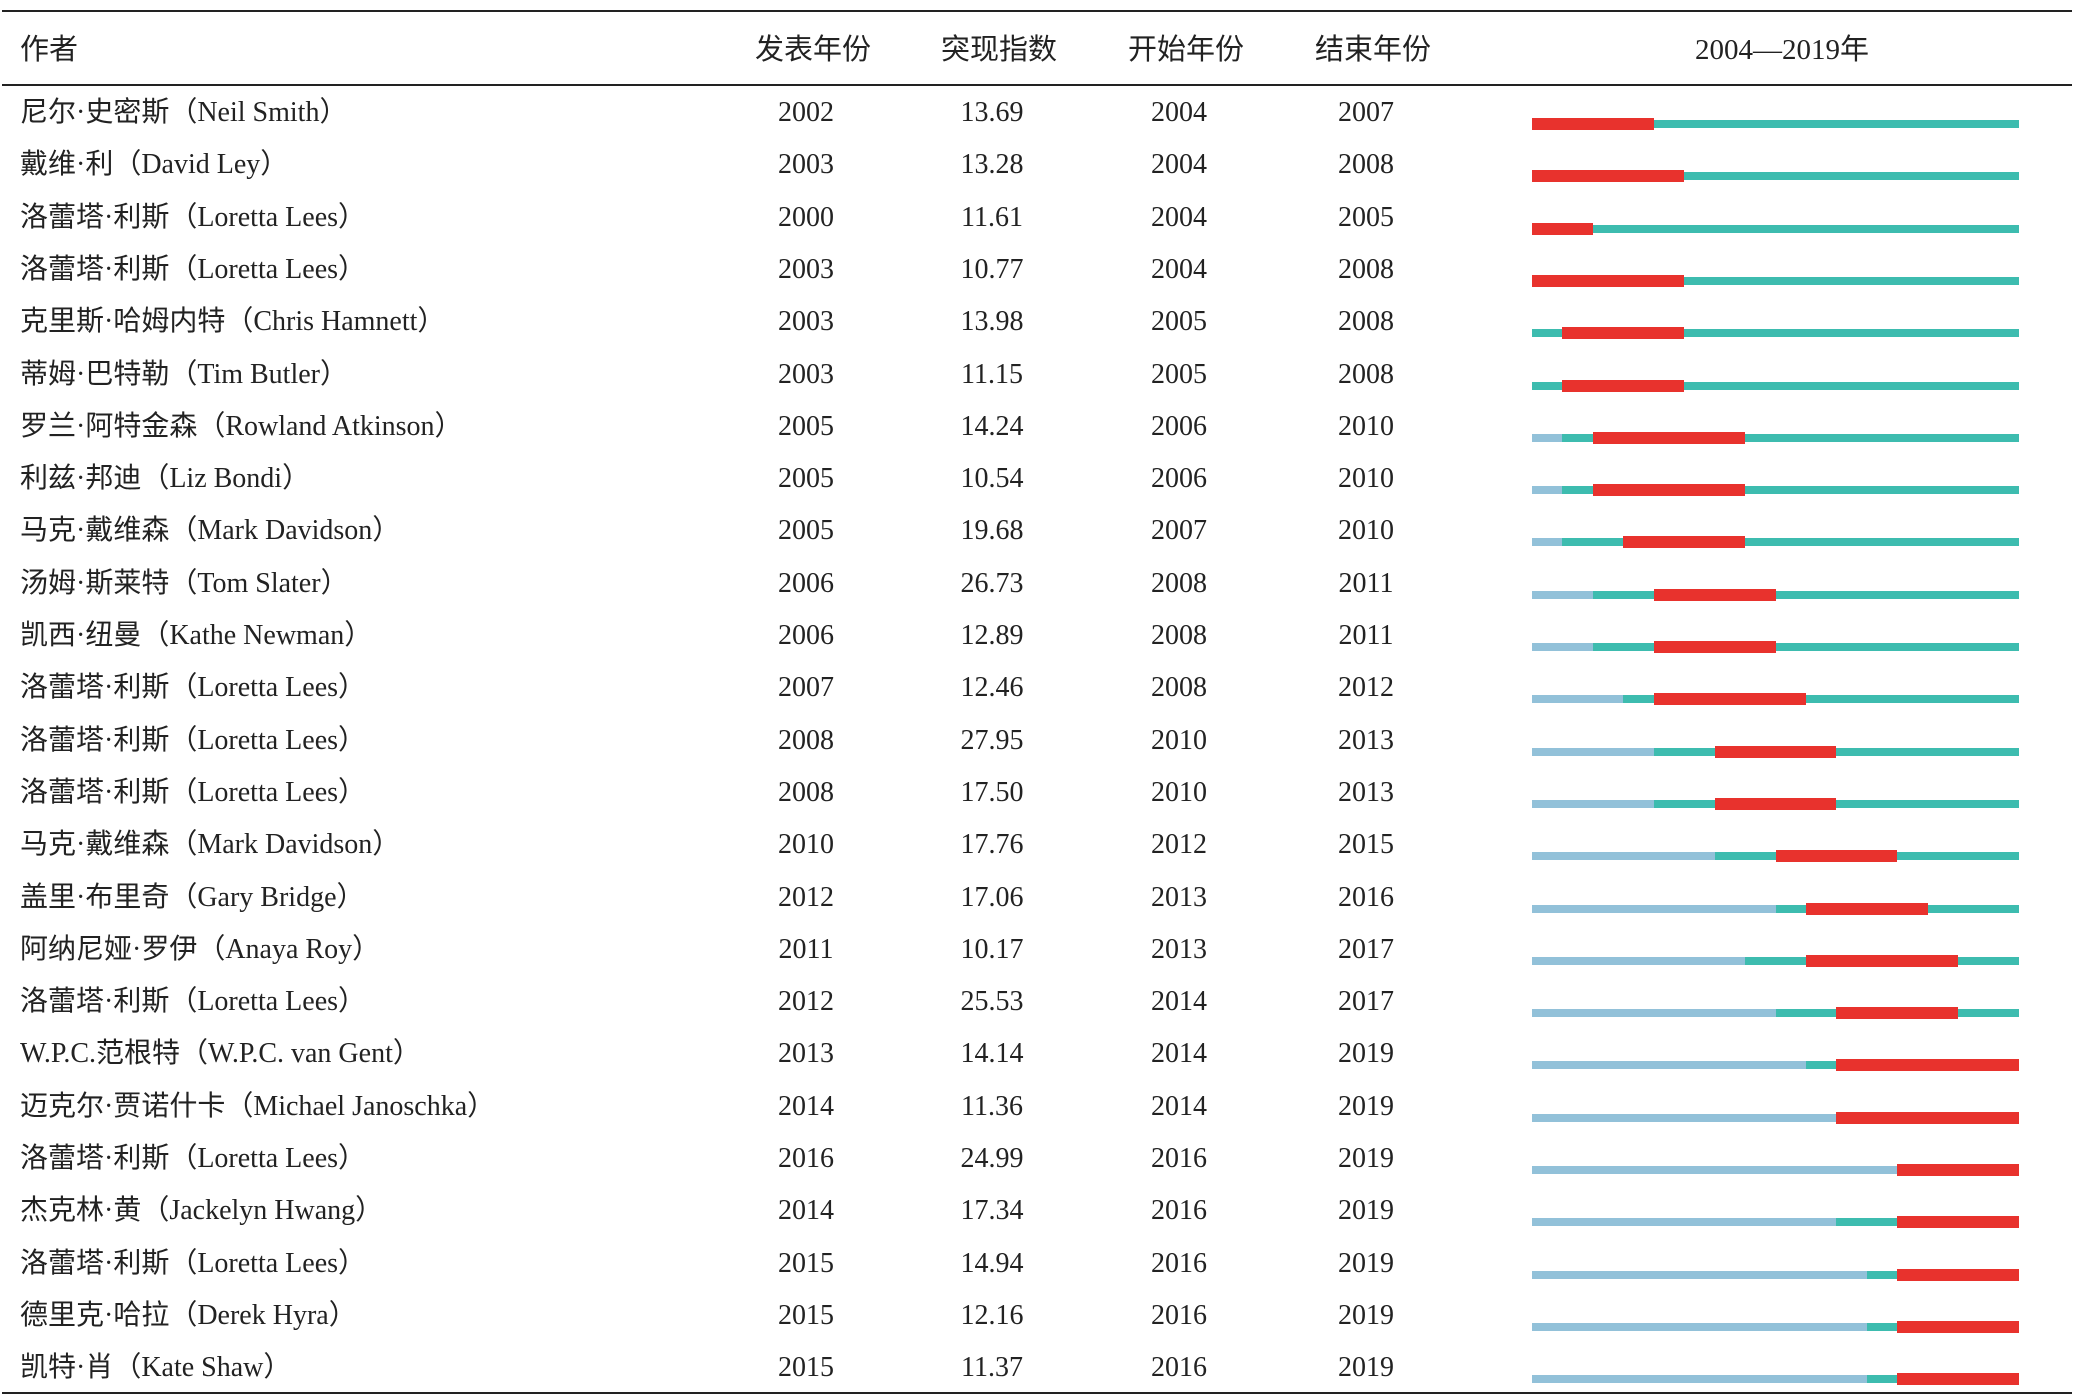 This screenshot has height=1397, width=2075. Describe the element at coordinates (258, 1106) in the screenshot. I see `author-cell: 迈克尔·贾诺什卡（Michael Janoschka）` at that location.